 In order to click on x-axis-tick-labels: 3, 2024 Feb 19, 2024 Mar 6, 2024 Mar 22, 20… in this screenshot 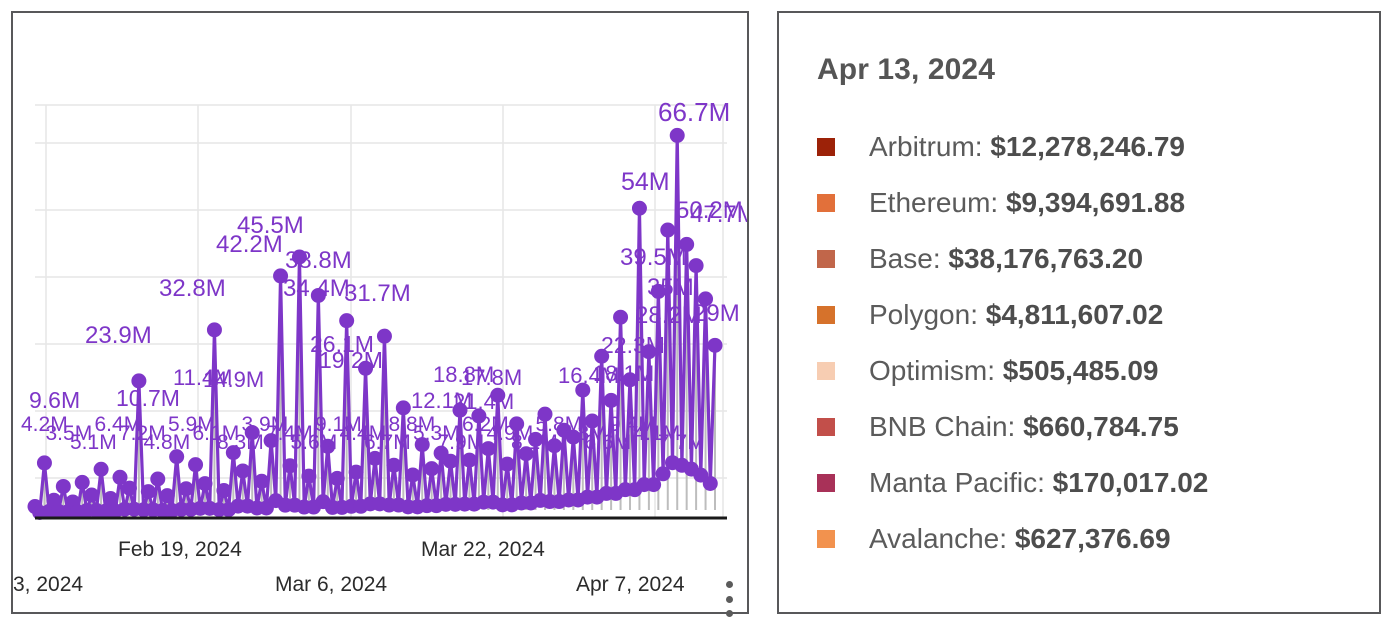, I will do `click(380, 569)`.